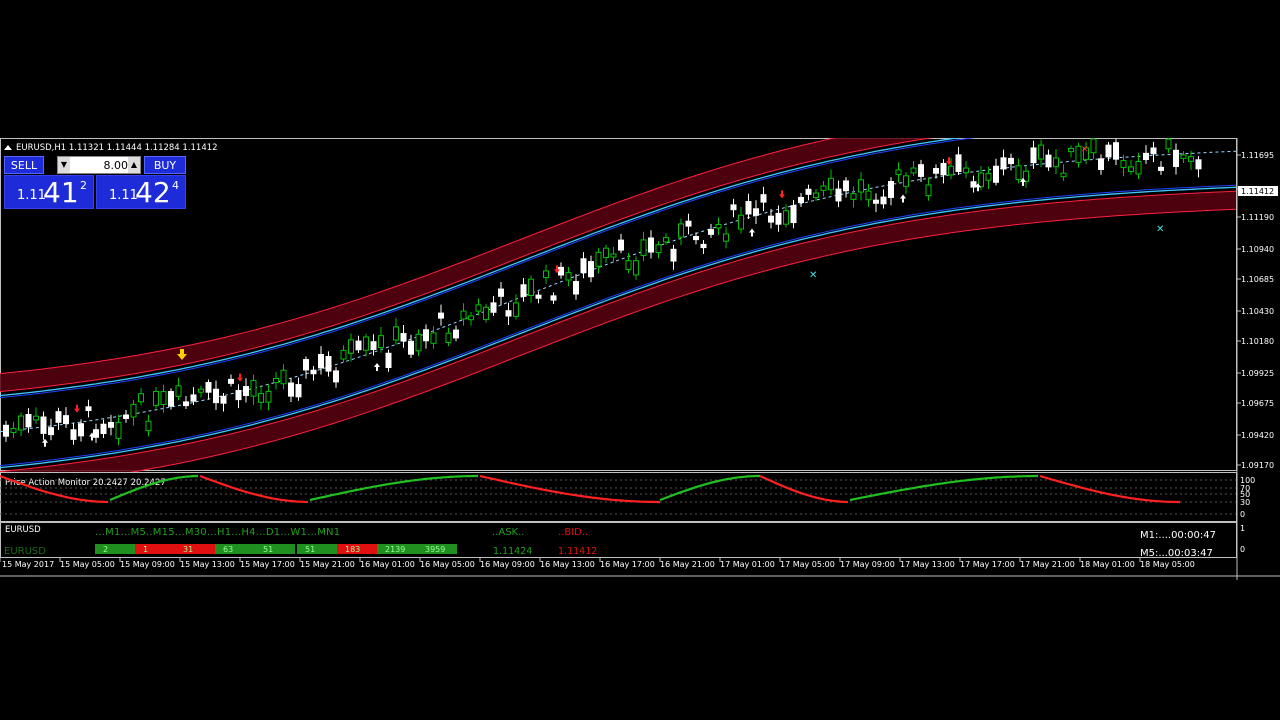 This screenshot has width=1280, height=720. Describe the element at coordinates (8, 147) in the screenshot. I see `window-menu-icon` at that location.